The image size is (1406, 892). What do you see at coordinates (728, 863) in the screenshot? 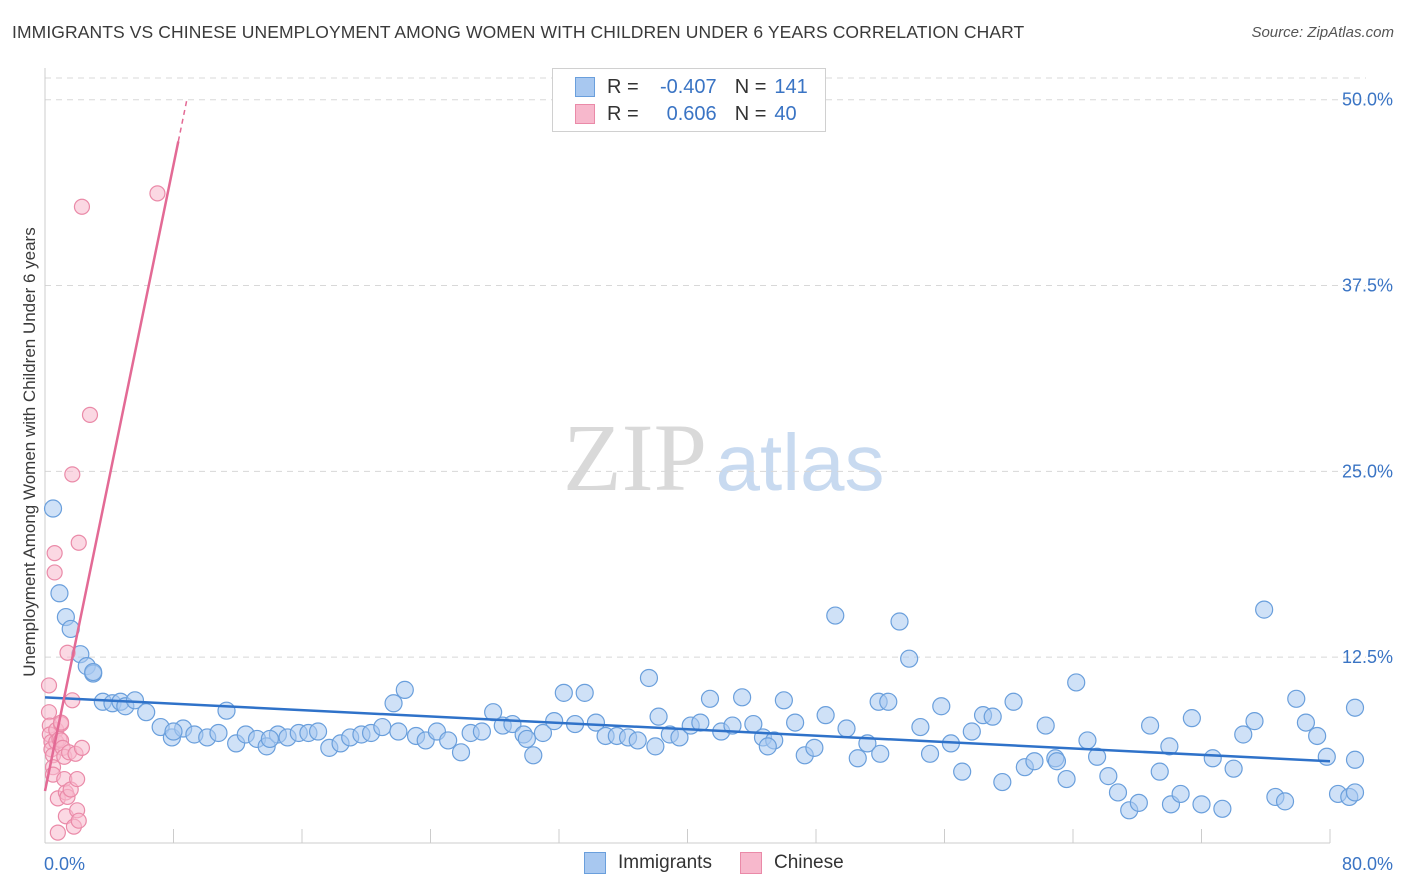
I see `series-legend: Immigrants Chinese` at bounding box center [728, 863].